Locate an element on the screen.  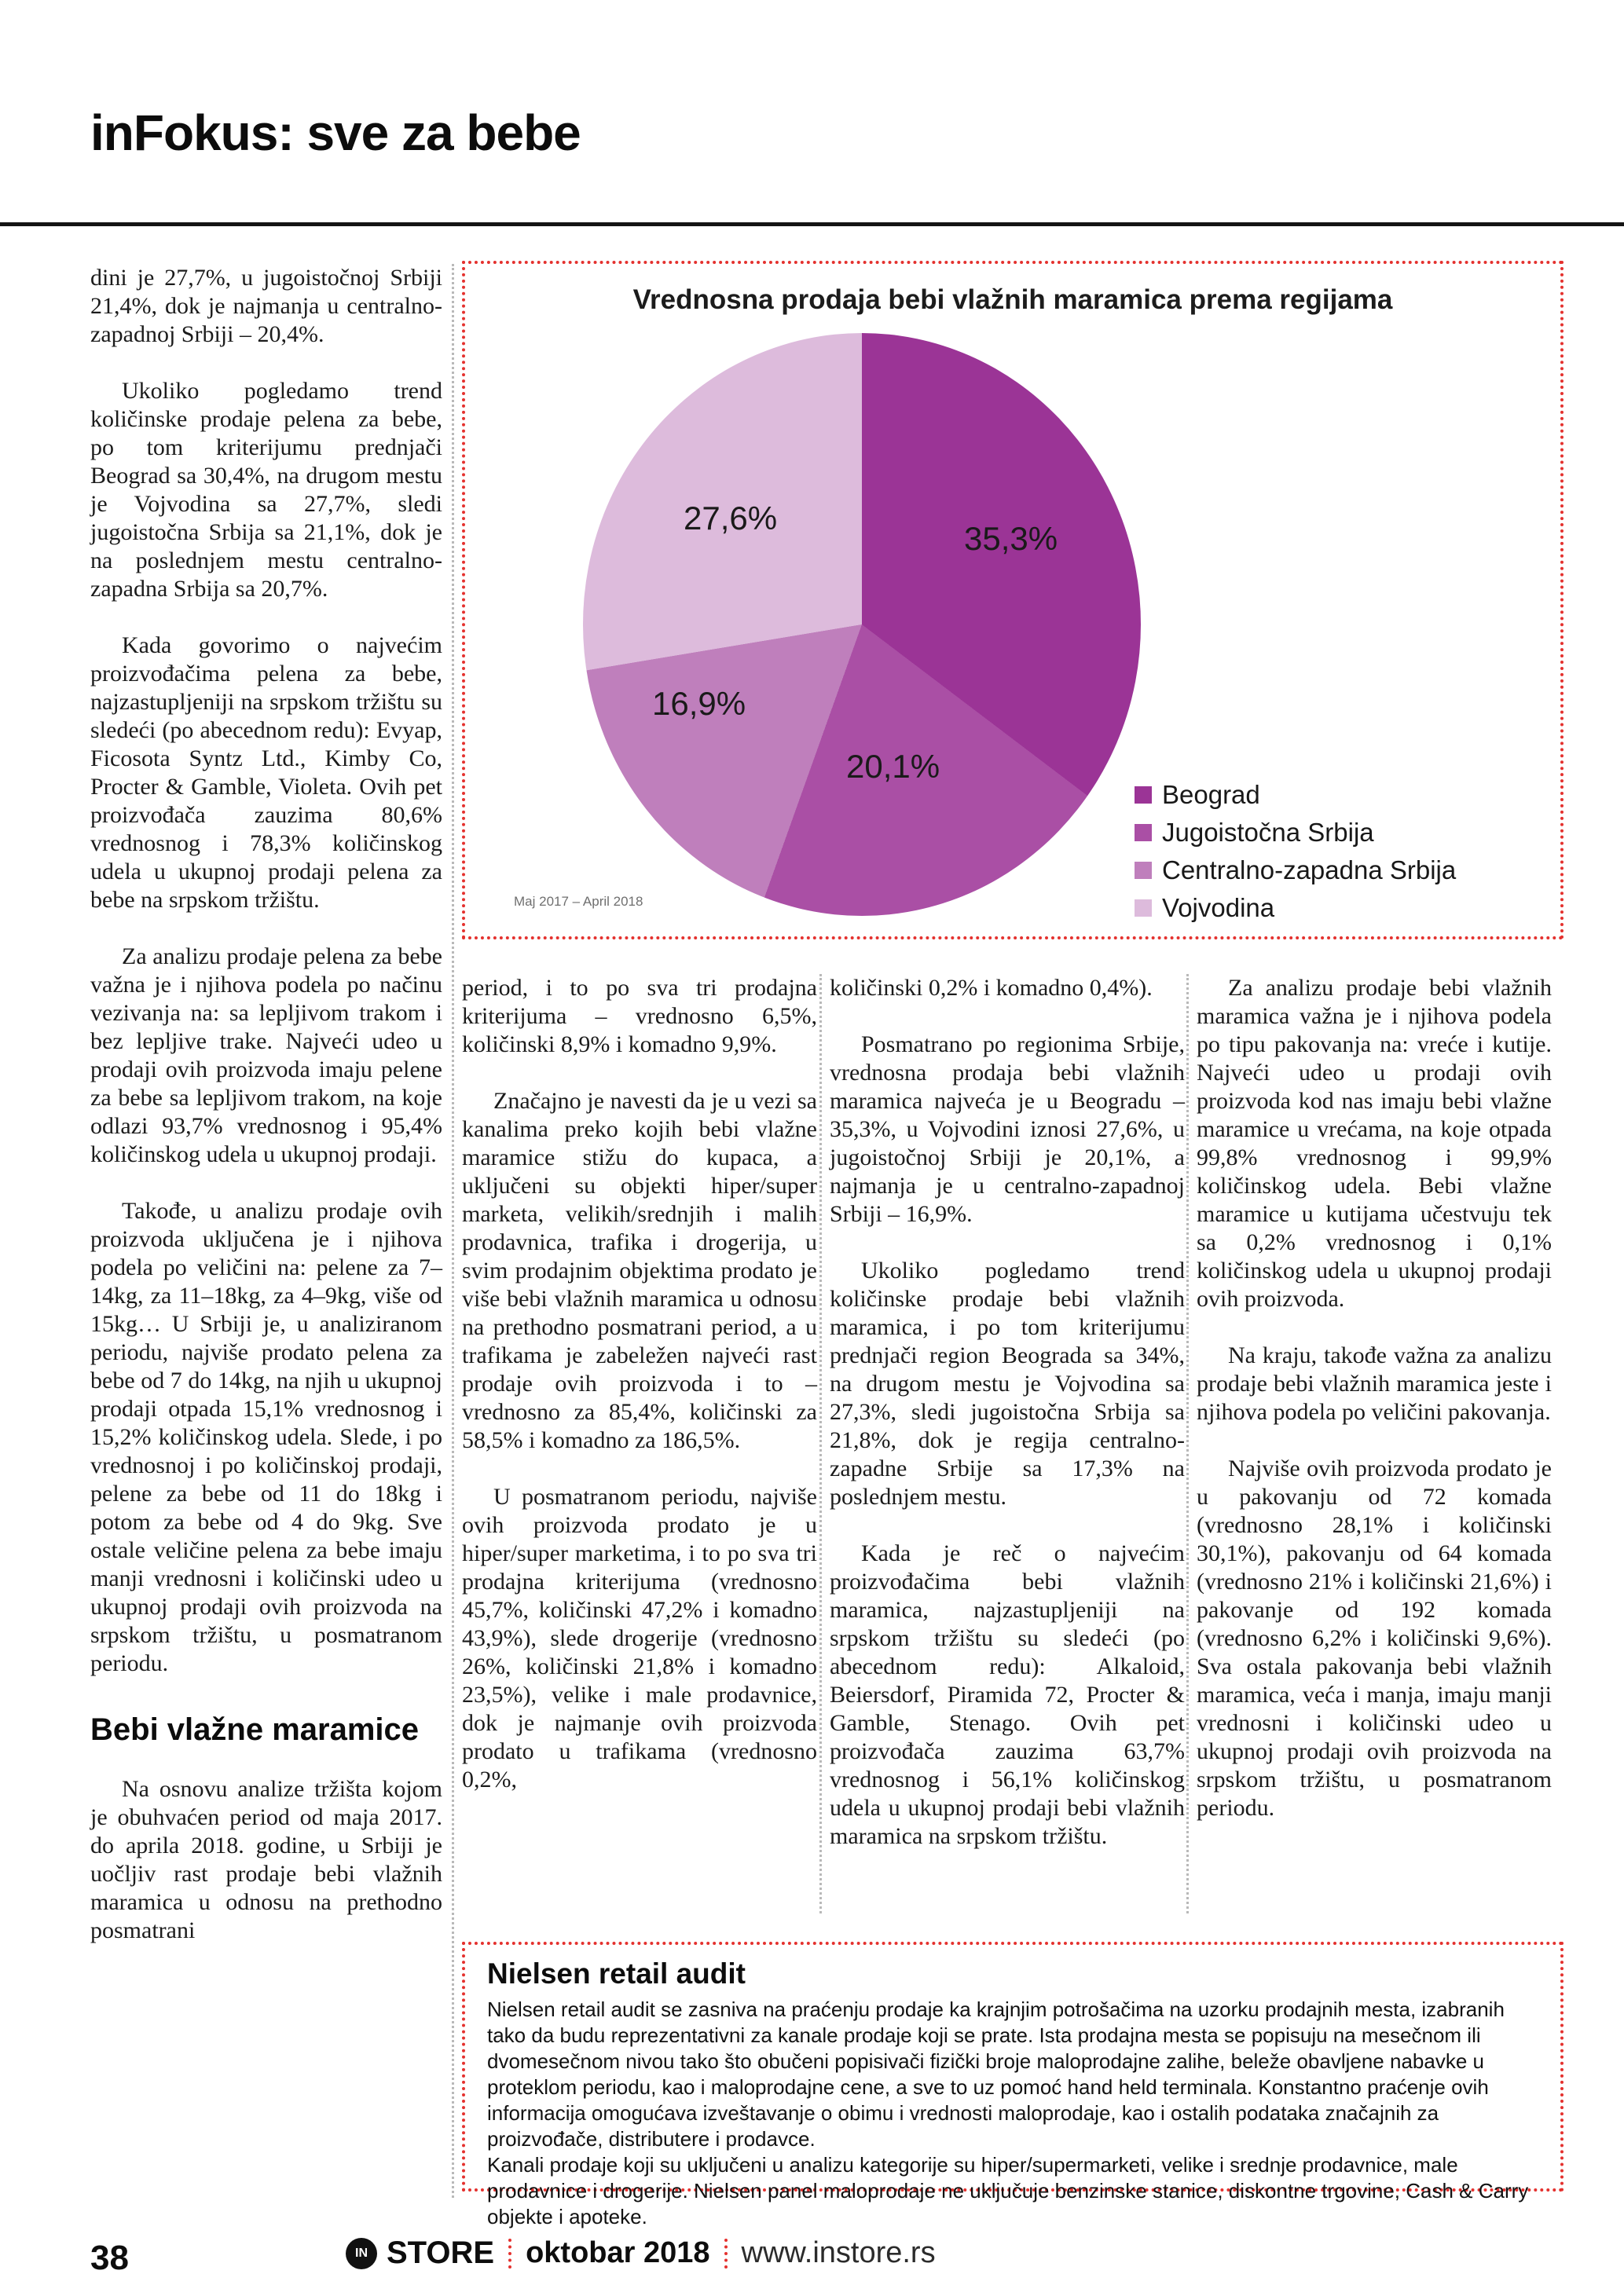
footer-brand: IN STORE oktobar 2018 www.instore.rs is located at coordinates (641, 2254).